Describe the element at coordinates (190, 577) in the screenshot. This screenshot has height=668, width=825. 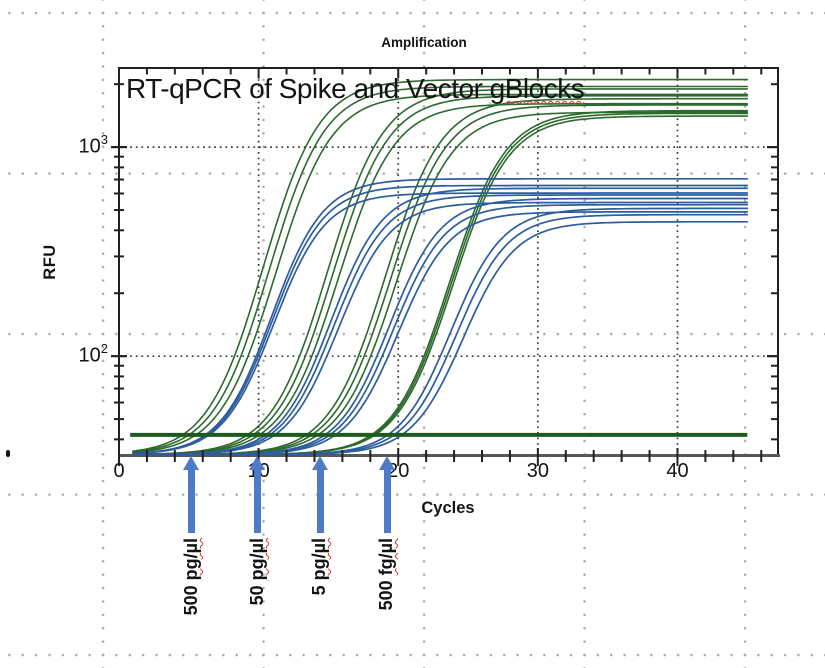
I see `concentration-label: 500pg/µl` at that location.